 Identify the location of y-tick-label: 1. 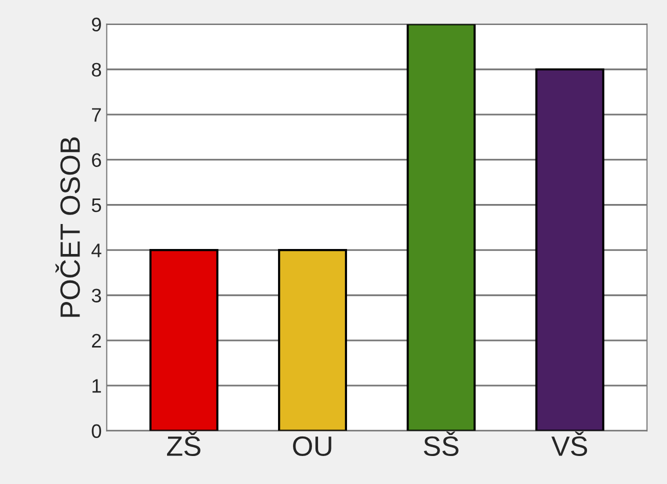
(96, 386).